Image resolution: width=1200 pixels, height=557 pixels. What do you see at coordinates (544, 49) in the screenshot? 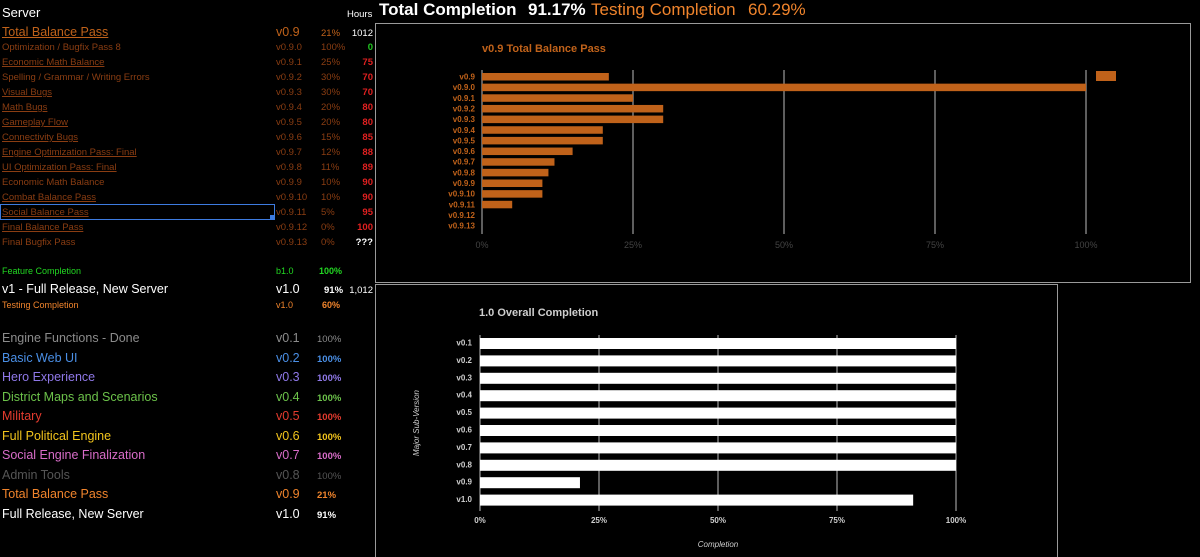
I see `balance-pass-chart-title: v0.9 Total Balance Pass` at bounding box center [544, 49].